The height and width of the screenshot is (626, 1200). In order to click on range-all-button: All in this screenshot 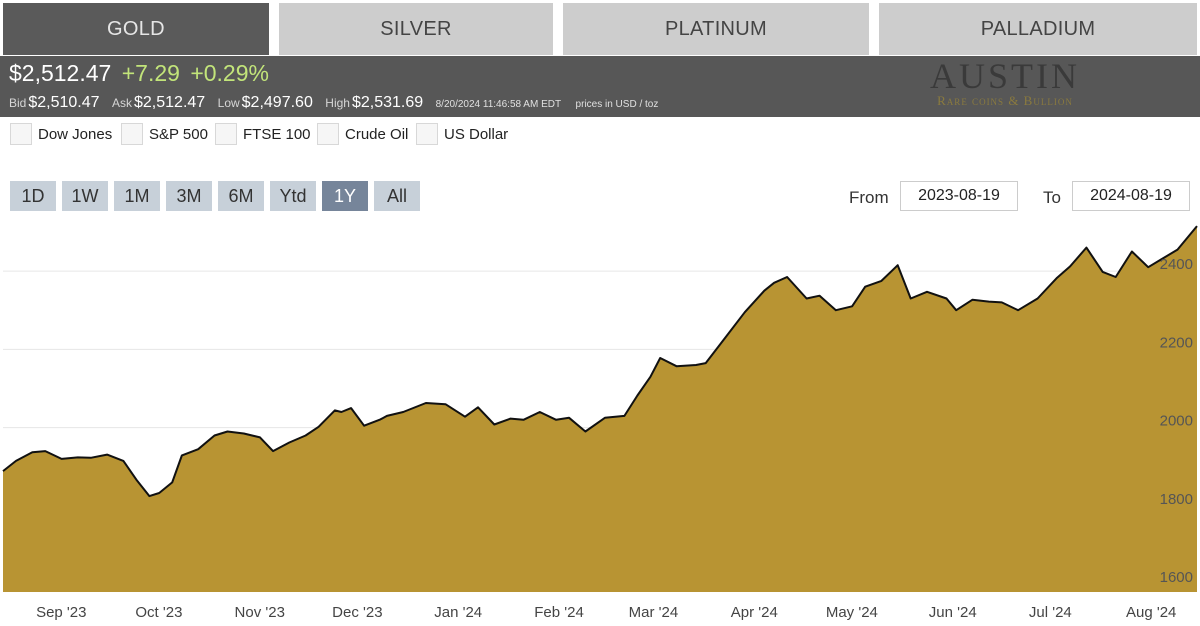, I will do `click(397, 196)`.